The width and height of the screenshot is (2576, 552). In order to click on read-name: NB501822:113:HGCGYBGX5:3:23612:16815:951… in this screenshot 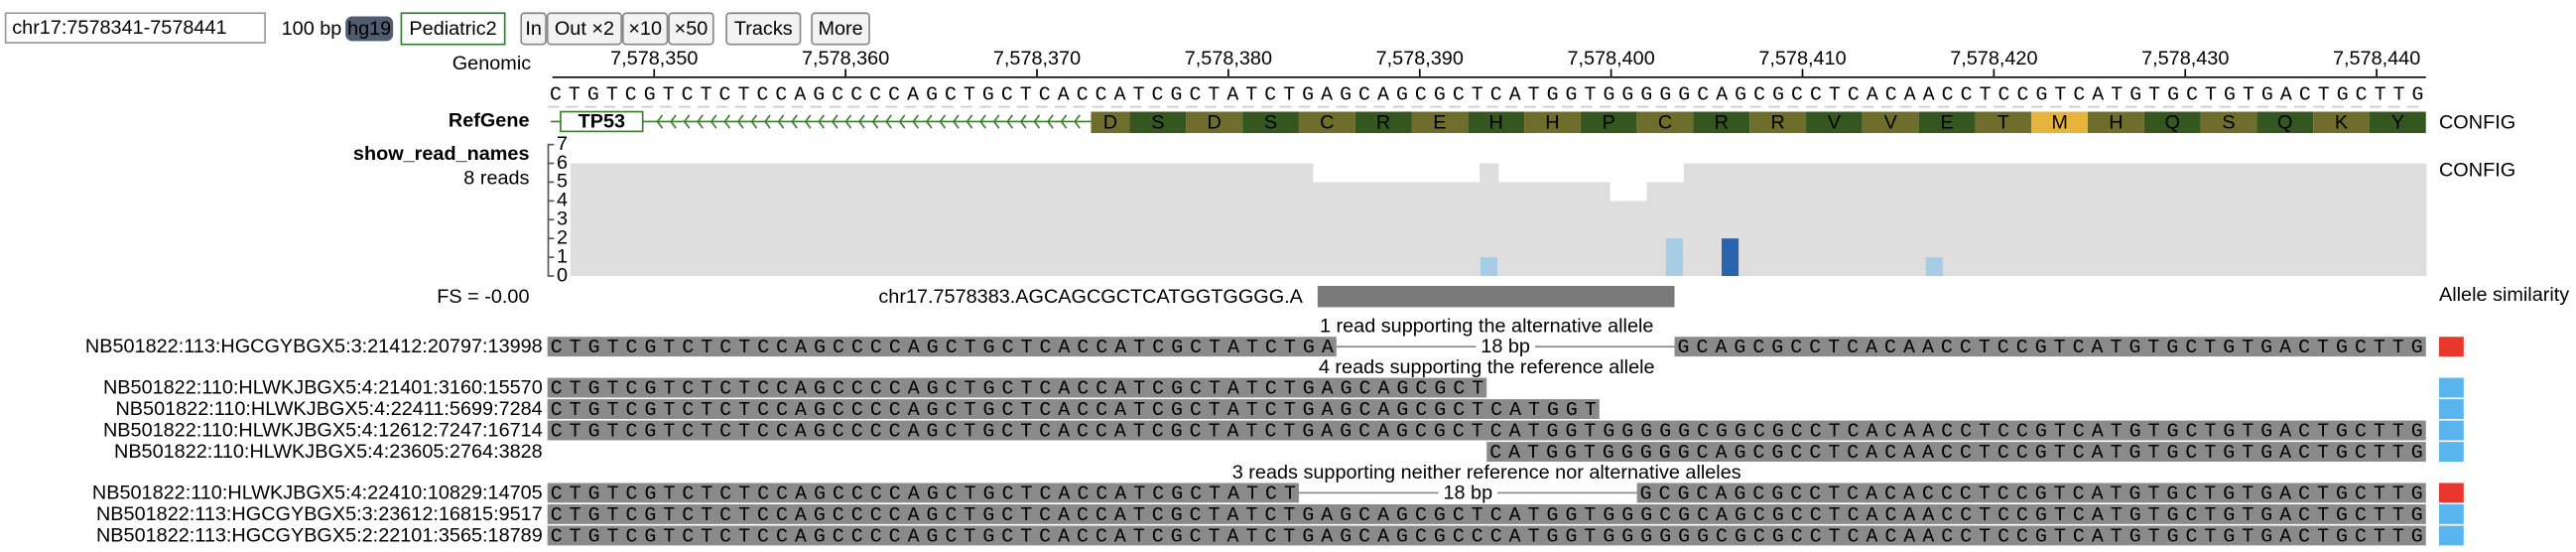, I will do `click(320, 514)`.